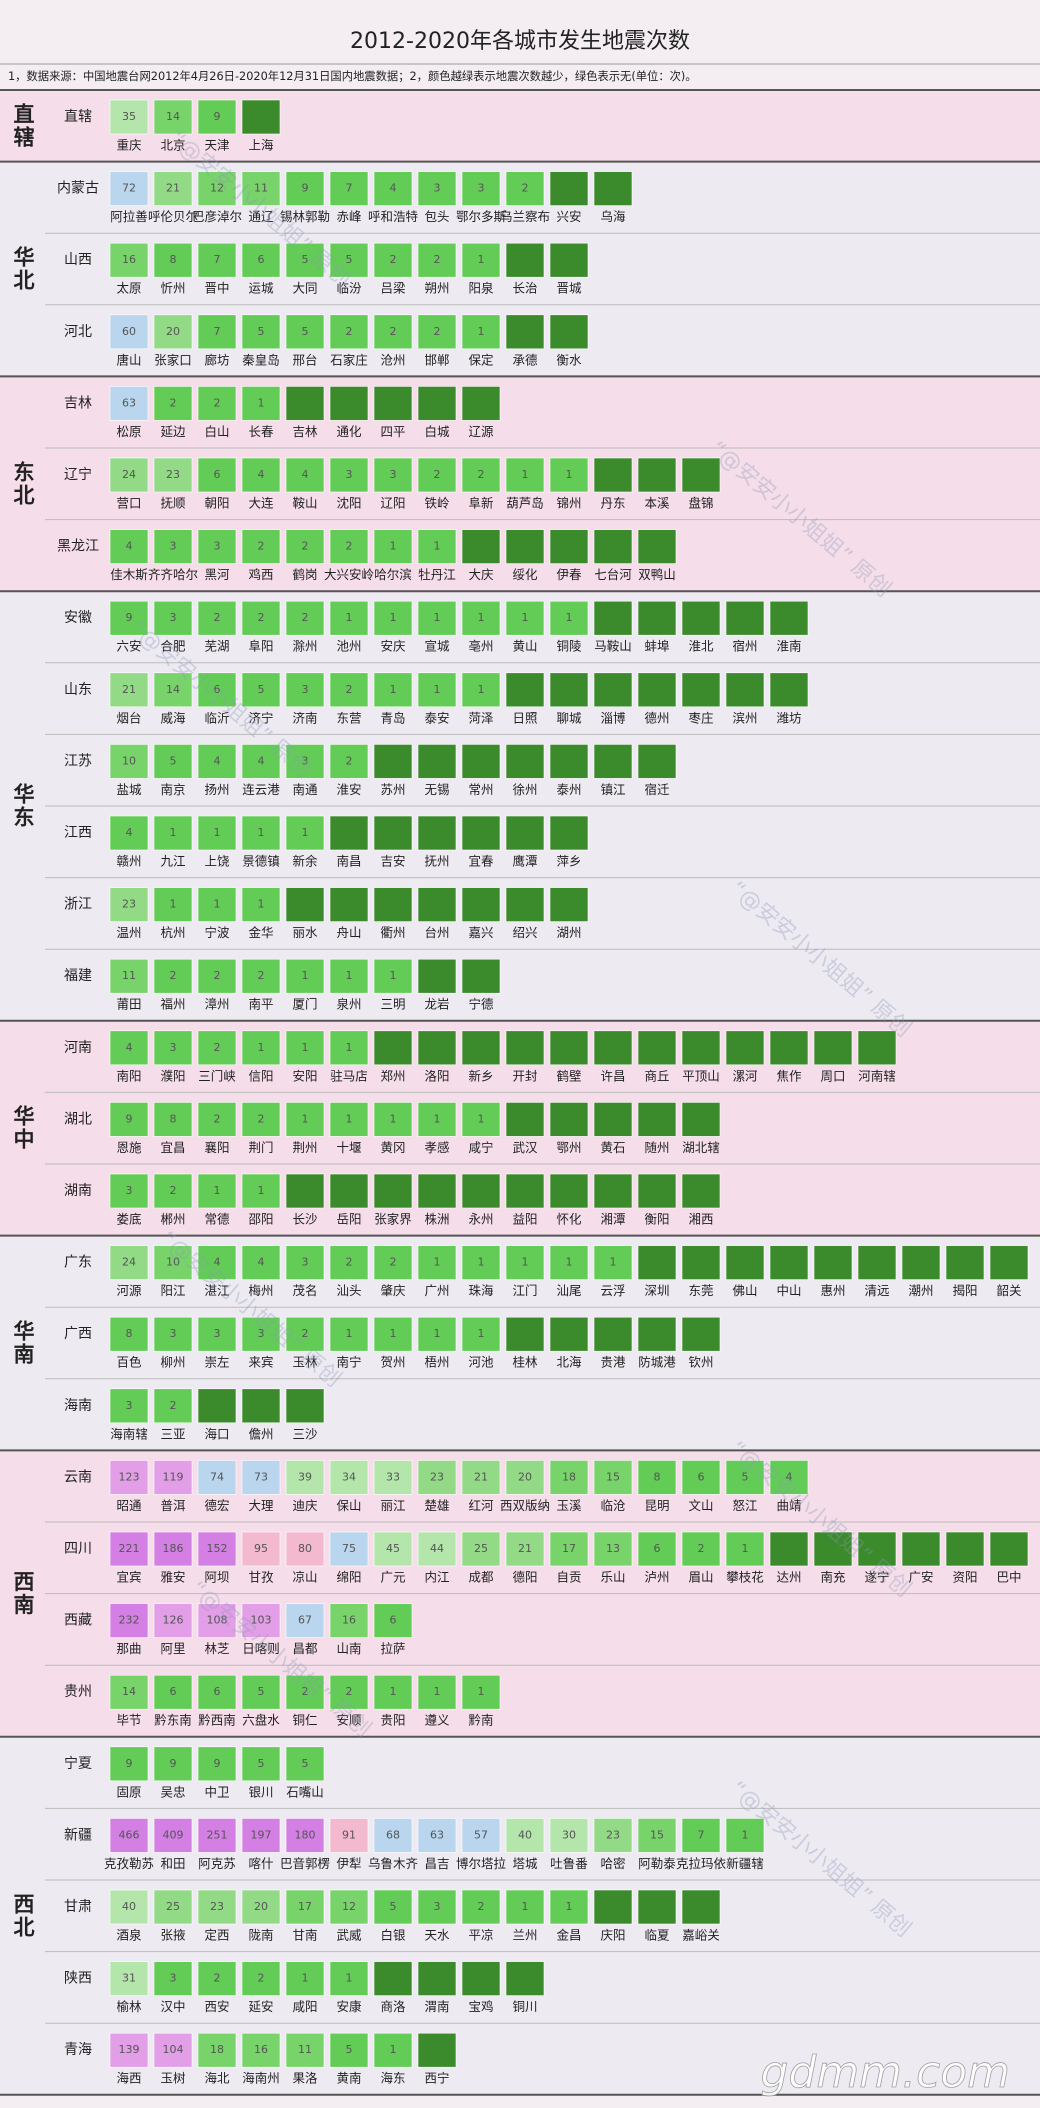 The height and width of the screenshot is (2108, 1040). I want to click on city-label: 四平, so click(392, 431).